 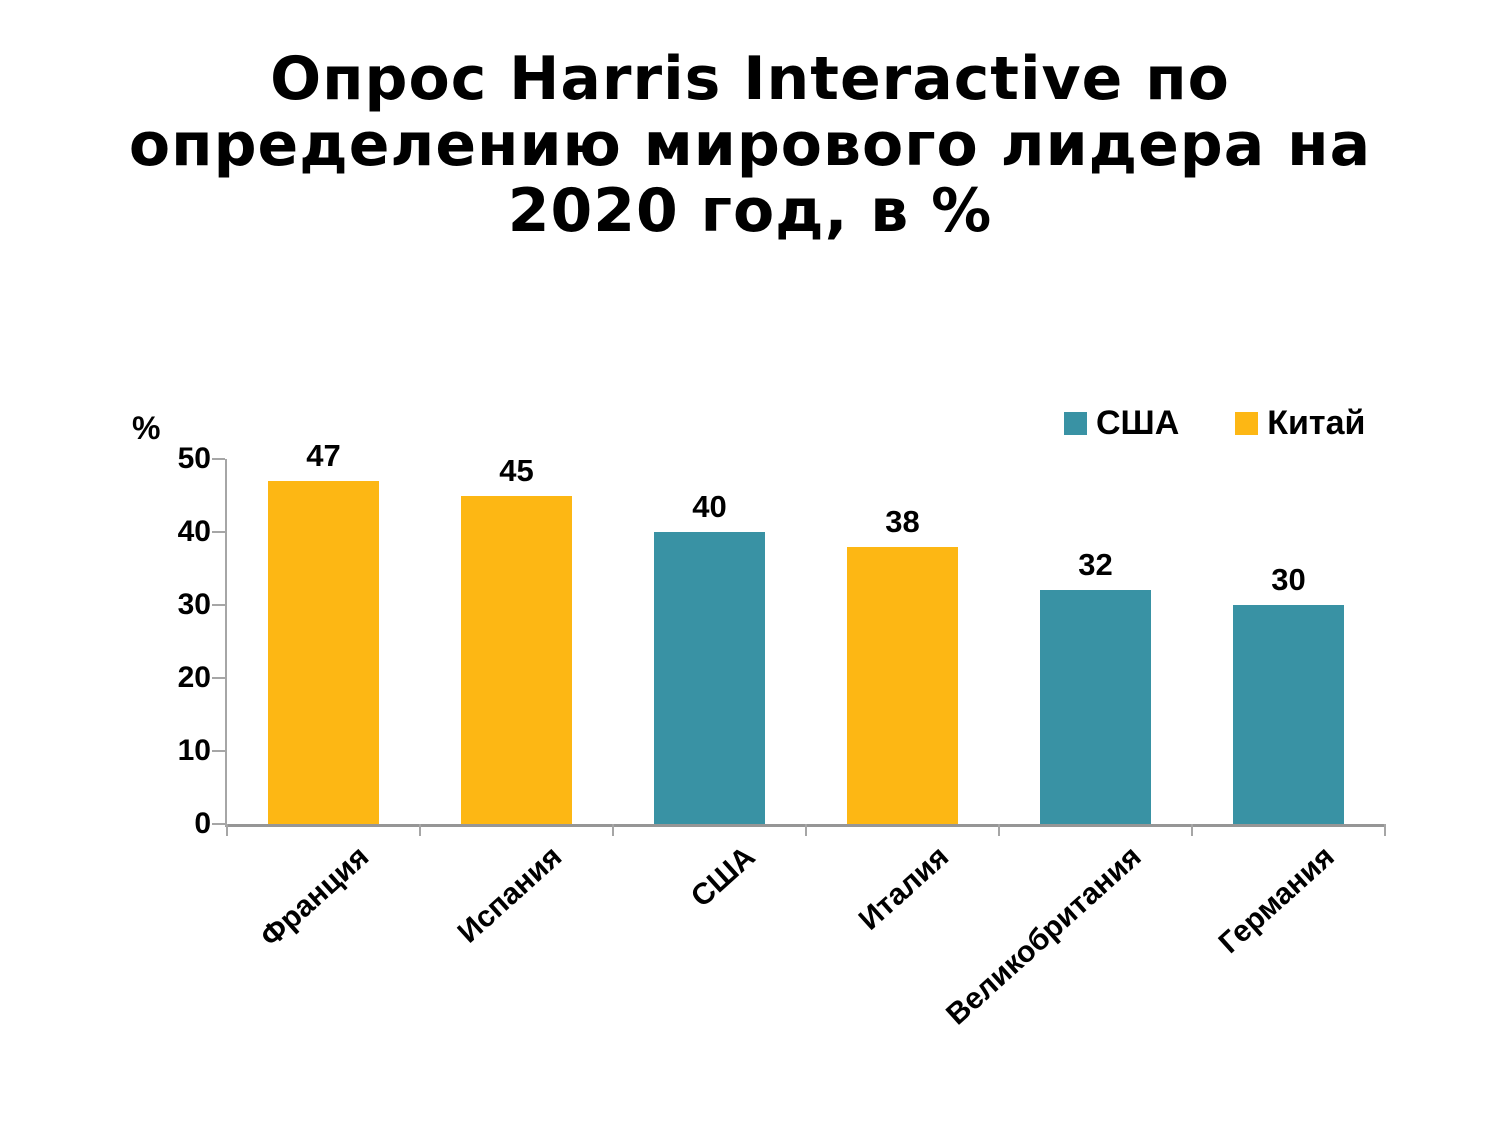 I want to click on bar-value-label: 30, so click(x=1288, y=579).